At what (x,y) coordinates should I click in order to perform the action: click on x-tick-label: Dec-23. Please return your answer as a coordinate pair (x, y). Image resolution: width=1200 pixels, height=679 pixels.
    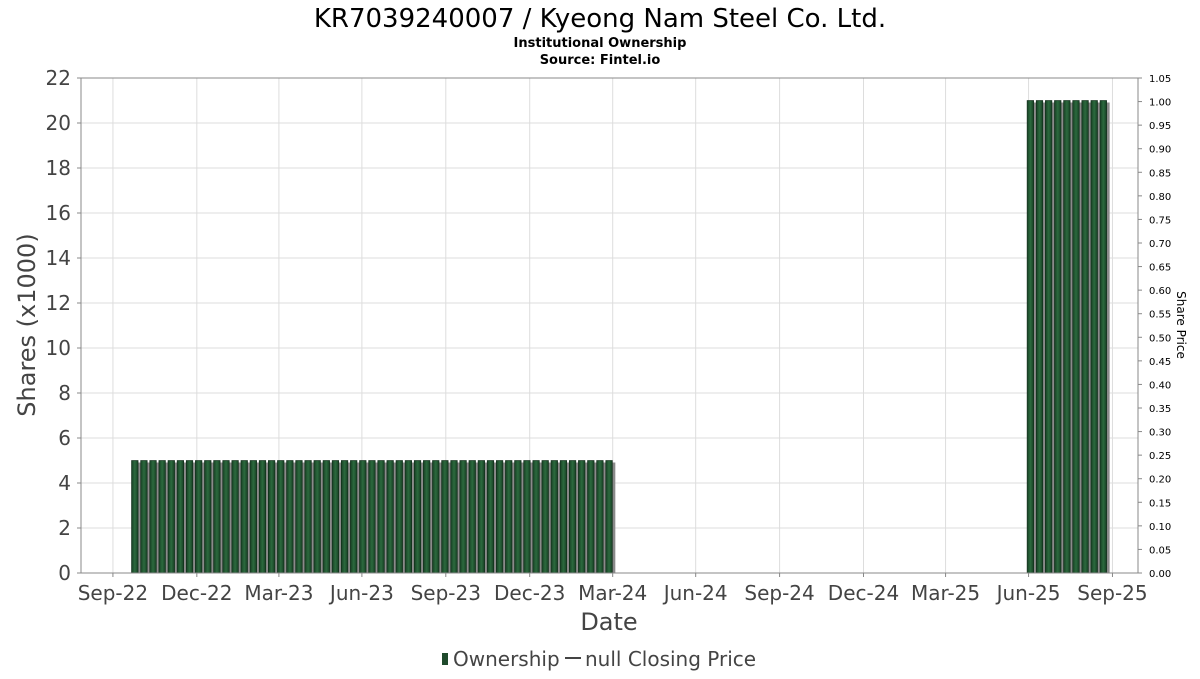
    Looking at the image, I should click on (529, 593).